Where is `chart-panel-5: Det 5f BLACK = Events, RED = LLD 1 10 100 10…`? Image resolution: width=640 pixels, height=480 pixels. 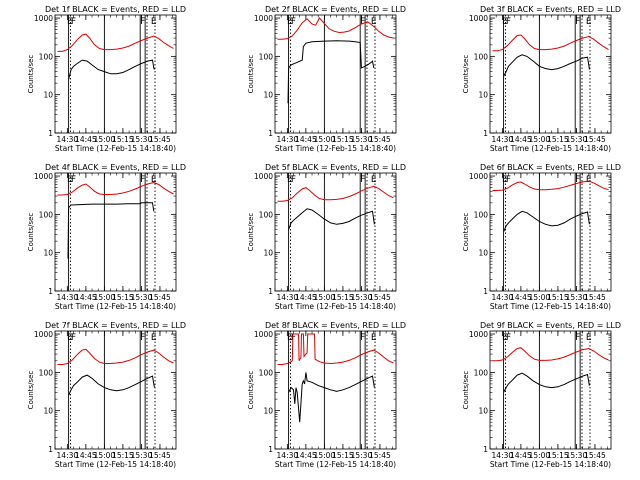 chart-panel-5: Det 5f BLACK = Events, RED = LLD 1 10 100 10… is located at coordinates (326, 237).